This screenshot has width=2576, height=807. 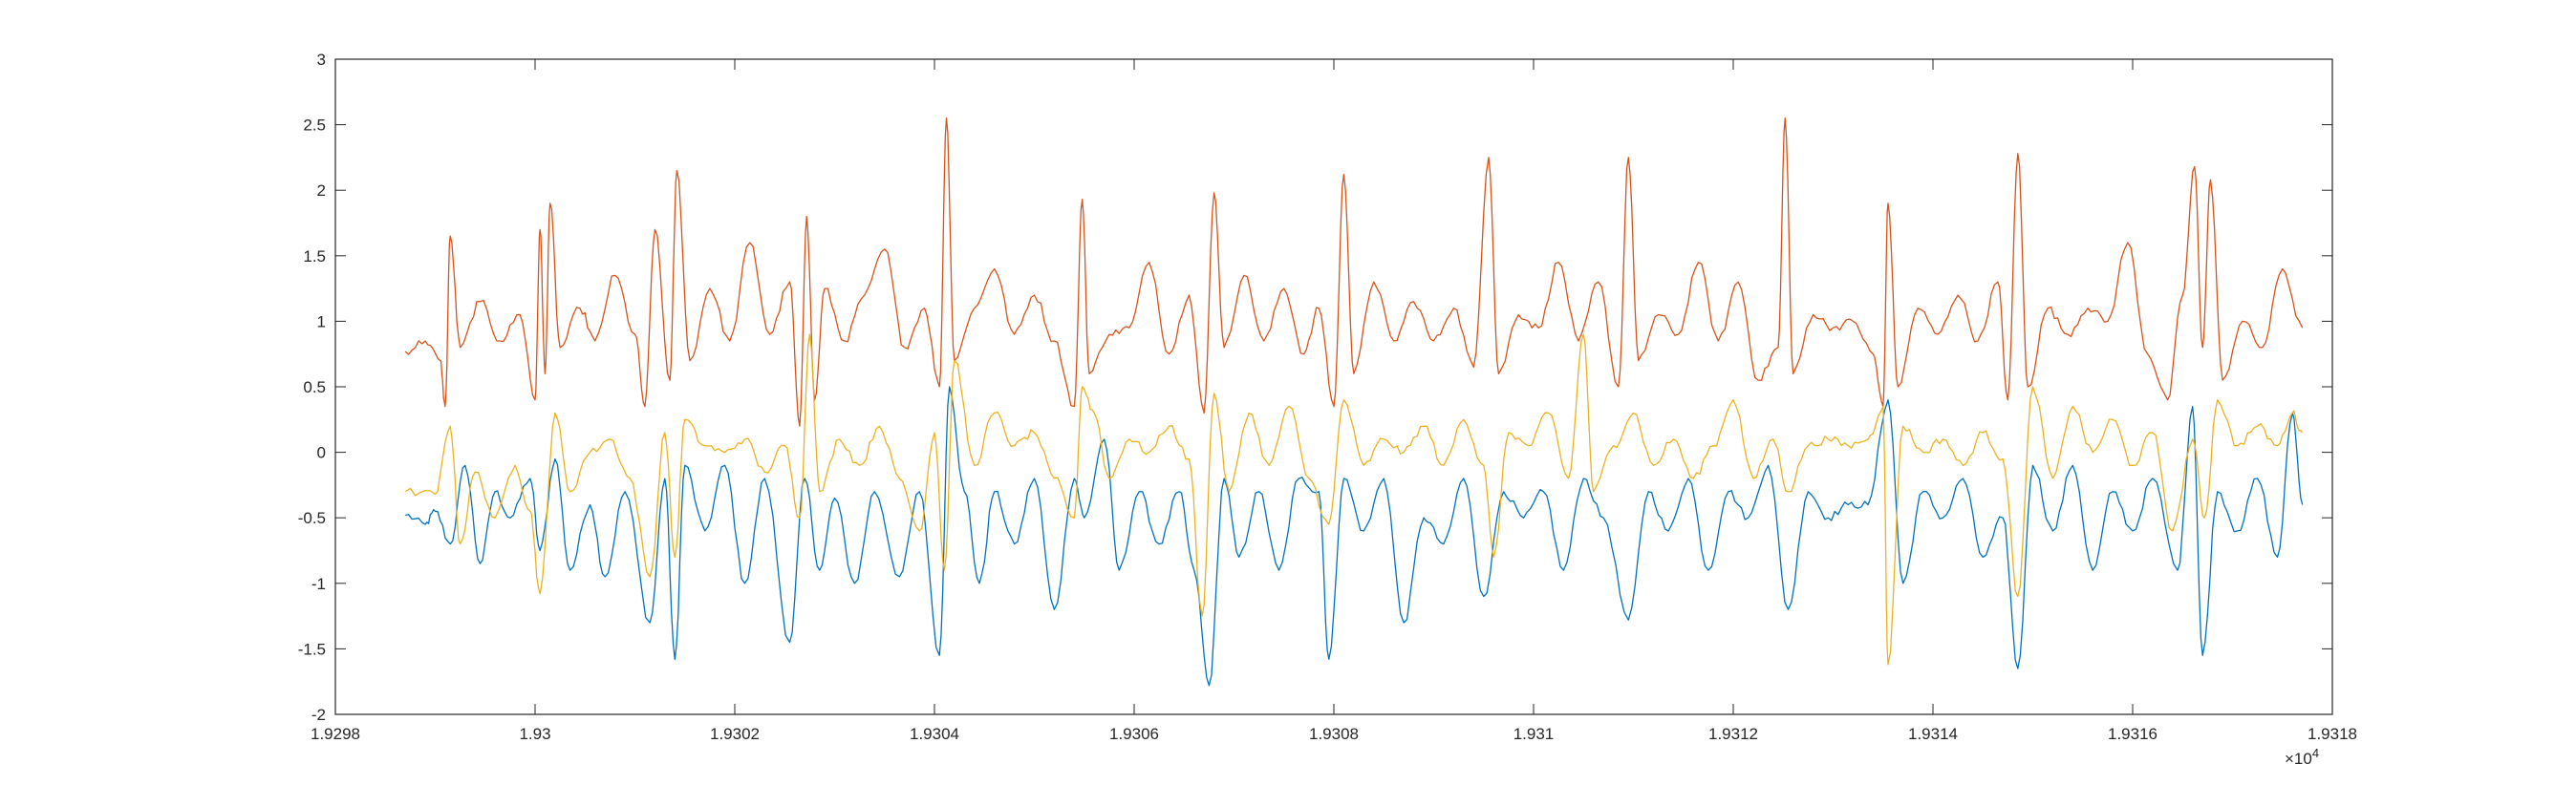 What do you see at coordinates (2298, 759) in the screenshot?
I see `x-axis-exponent-base: ×10` at bounding box center [2298, 759].